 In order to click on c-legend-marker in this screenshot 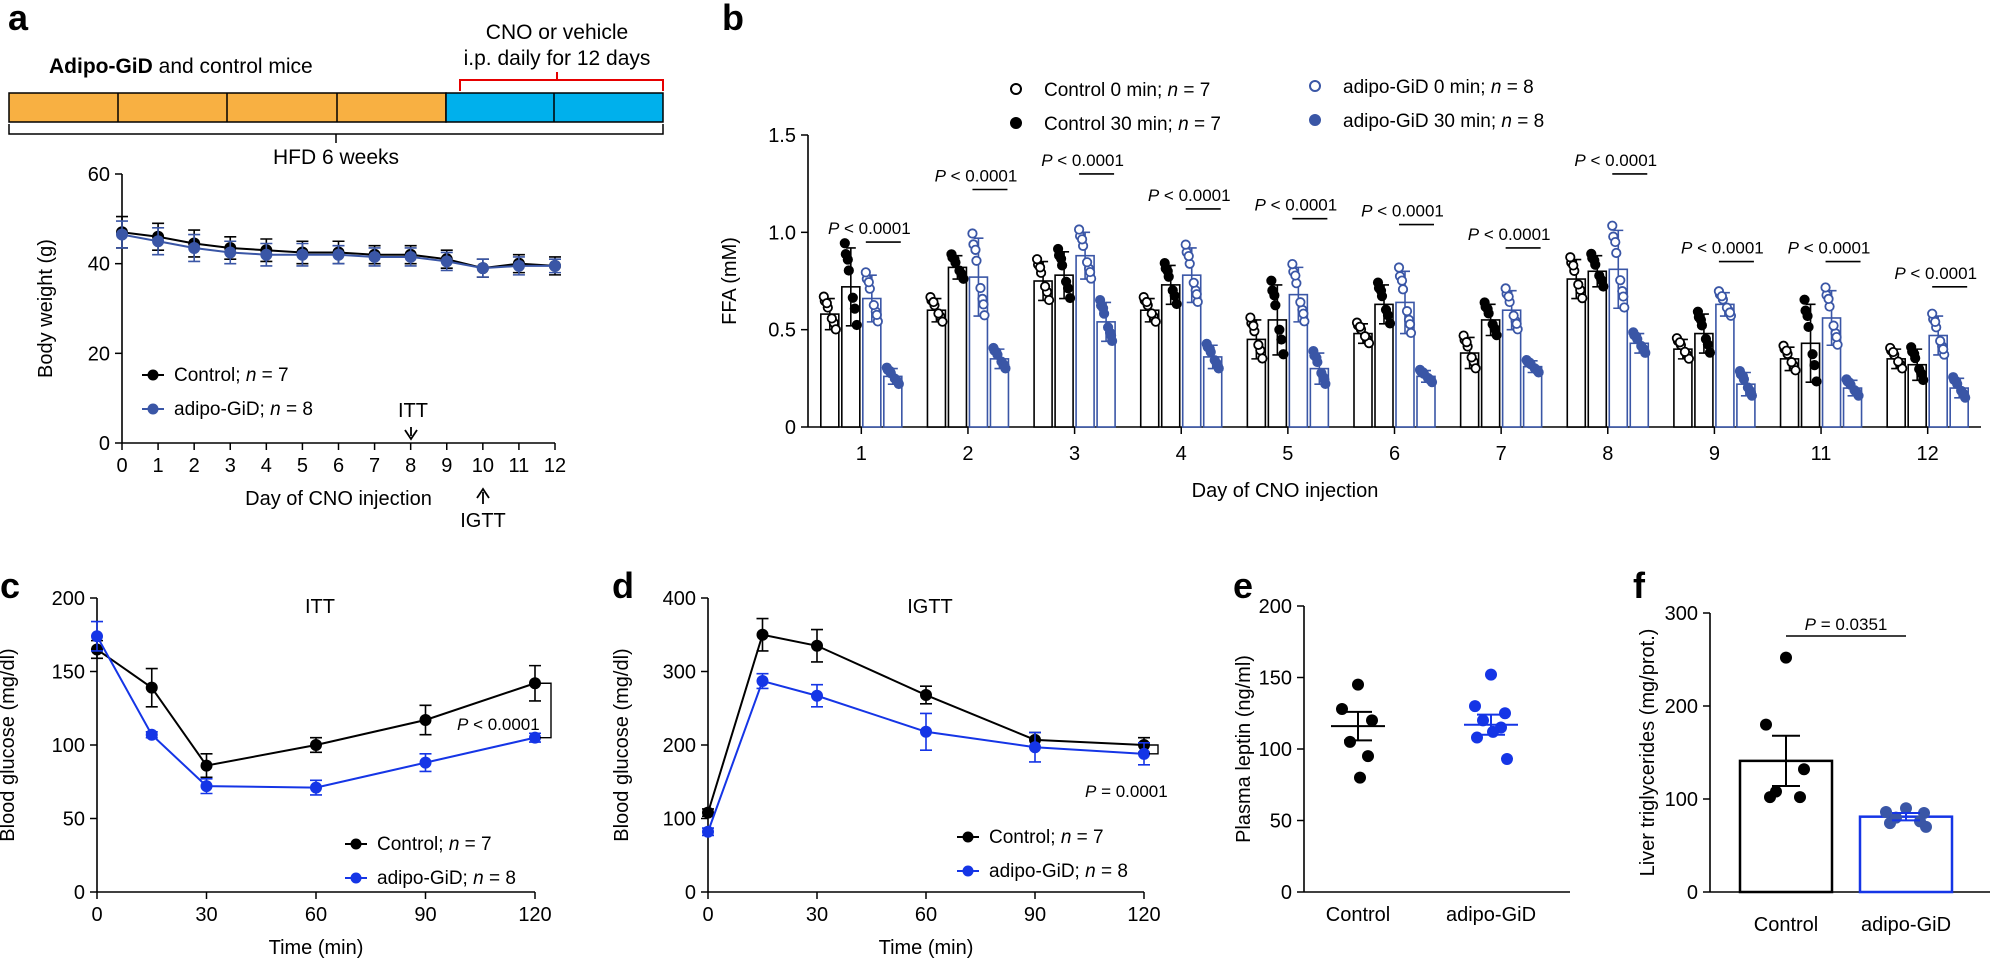, I will do `click(356, 878)`.